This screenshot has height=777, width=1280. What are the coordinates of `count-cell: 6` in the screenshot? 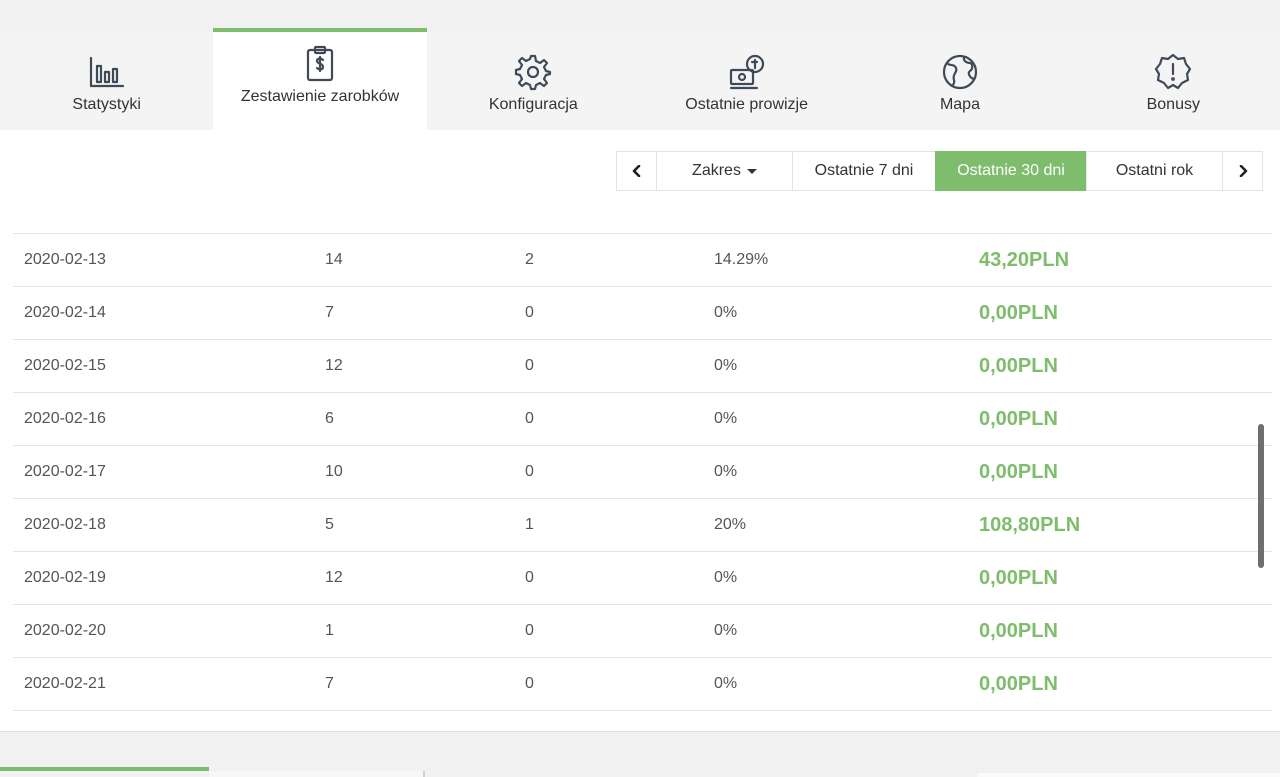 It's located at (329, 418).